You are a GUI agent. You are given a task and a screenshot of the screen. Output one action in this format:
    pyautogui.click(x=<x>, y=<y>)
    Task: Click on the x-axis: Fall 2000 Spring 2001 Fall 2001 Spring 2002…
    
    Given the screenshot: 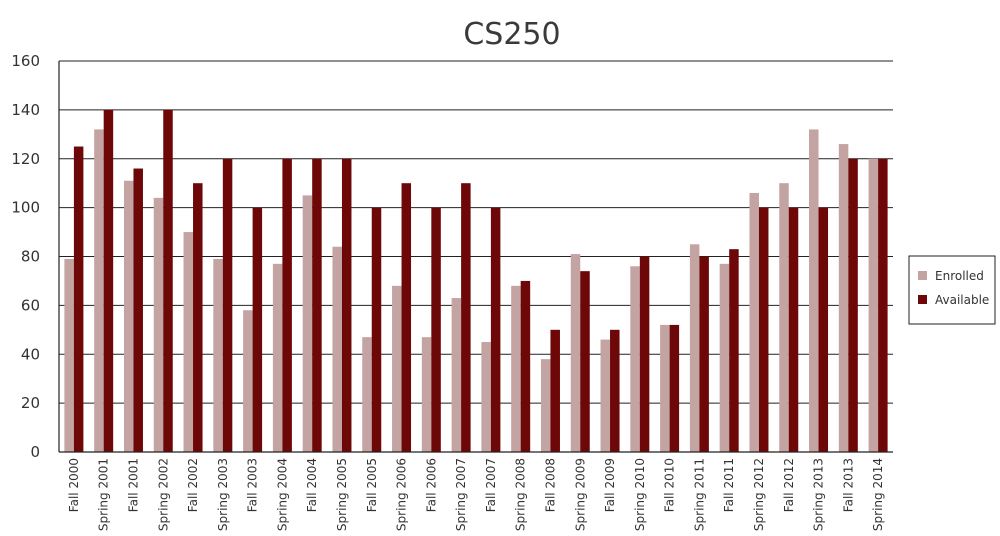 What is the action you would take?
    pyautogui.click(x=476, y=494)
    